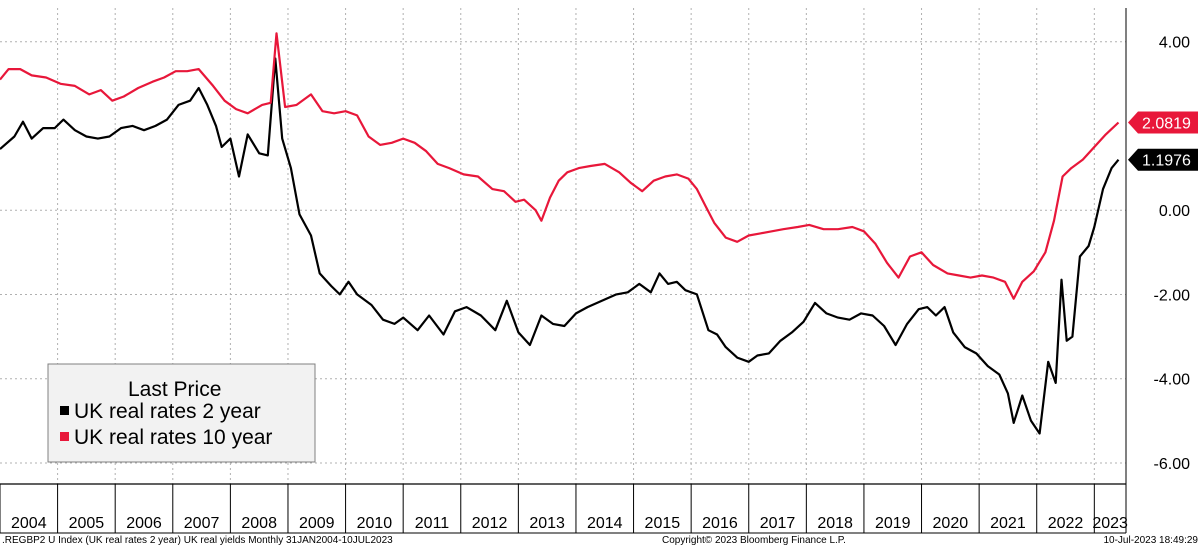 The image size is (1200, 546). What do you see at coordinates (64, 436) in the screenshot?
I see `legend-swatch-10y` at bounding box center [64, 436].